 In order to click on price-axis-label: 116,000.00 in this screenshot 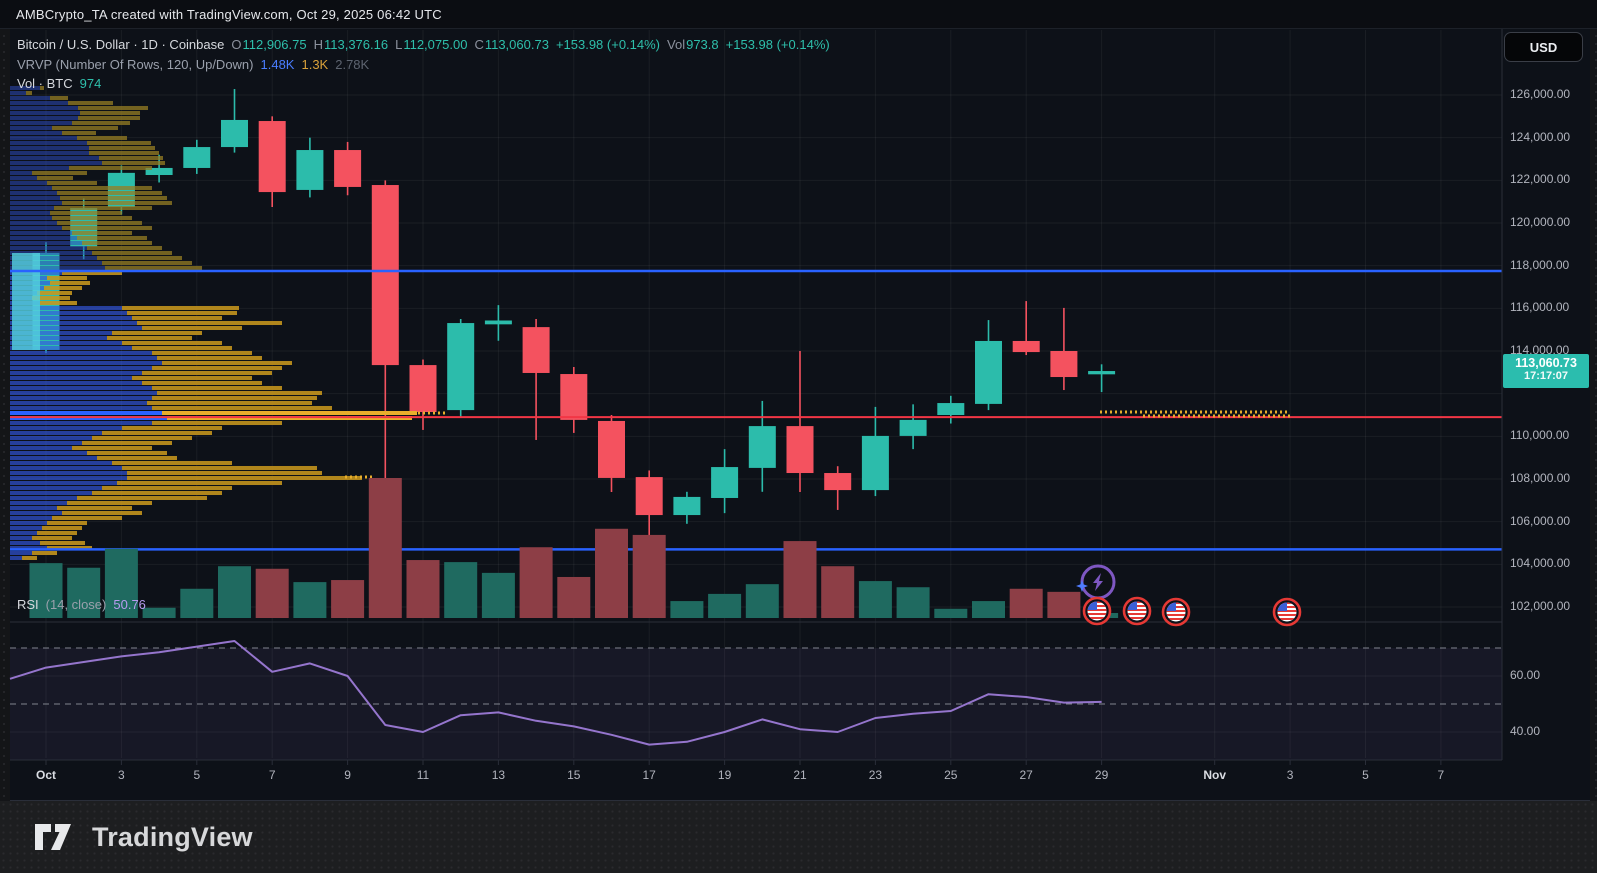, I will do `click(1540, 307)`.